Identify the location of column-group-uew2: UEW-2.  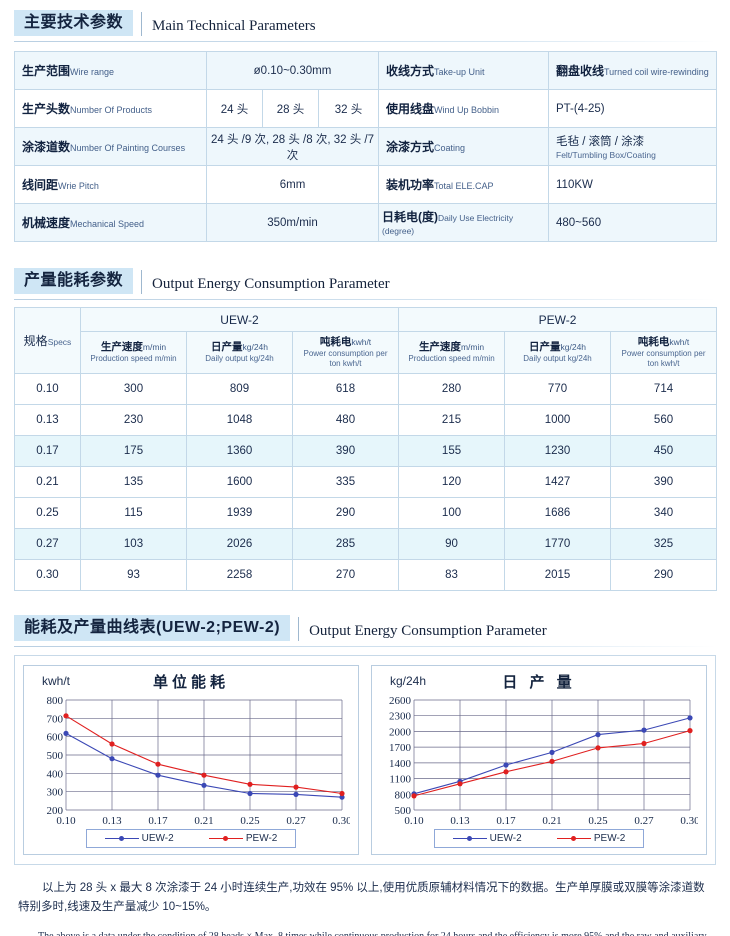
(239, 319).